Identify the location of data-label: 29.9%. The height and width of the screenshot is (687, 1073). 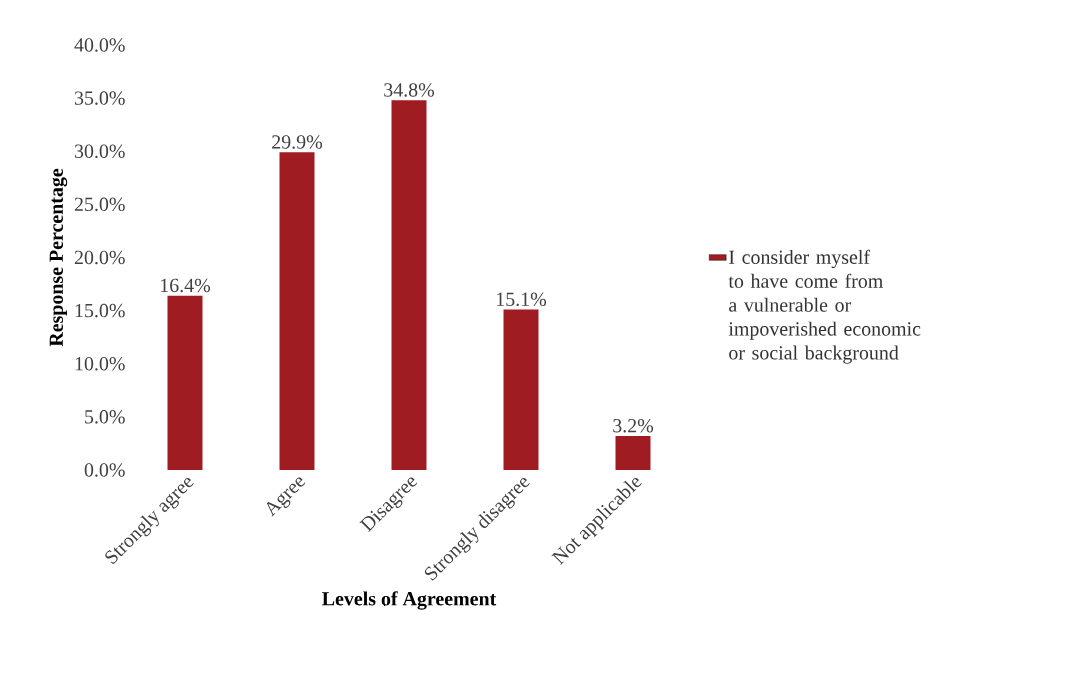
(297, 142).